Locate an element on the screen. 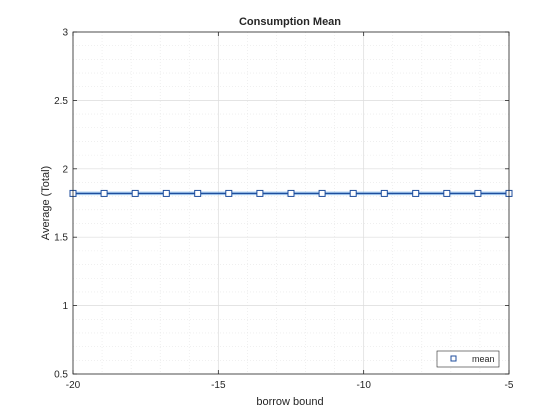  legend-box is located at coordinates (468, 359).